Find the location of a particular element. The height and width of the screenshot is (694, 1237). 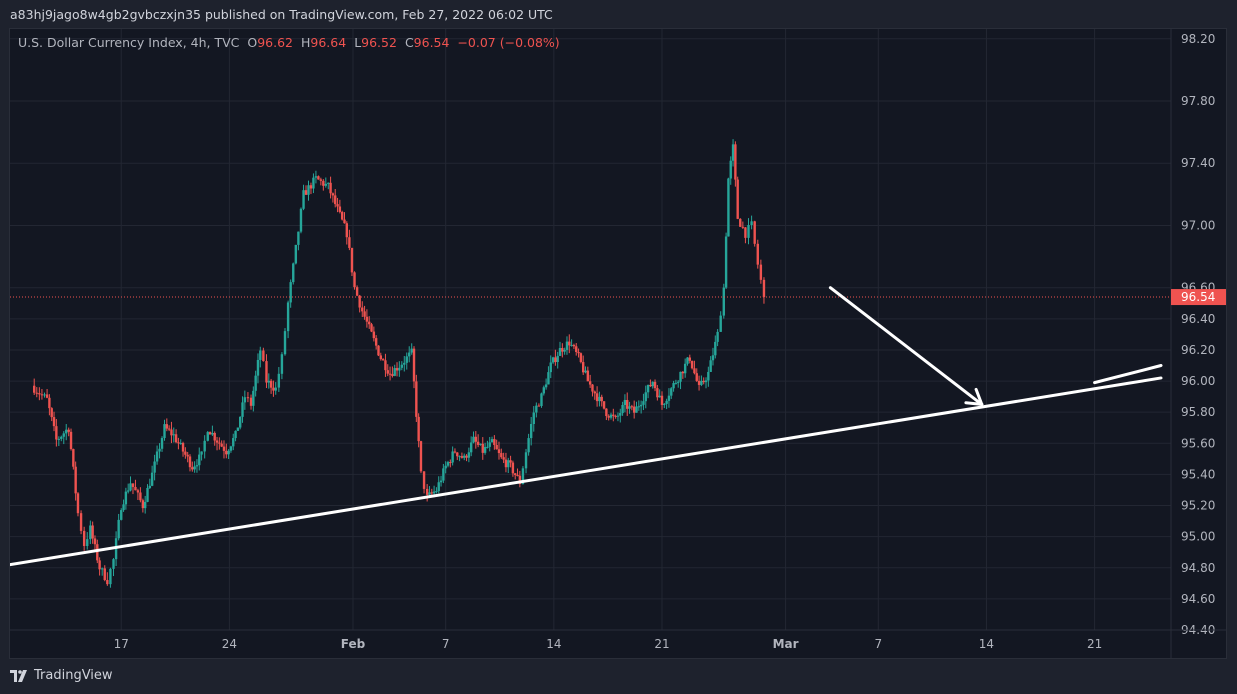

y-tick-label: 94.60 is located at coordinates (1198, 599).